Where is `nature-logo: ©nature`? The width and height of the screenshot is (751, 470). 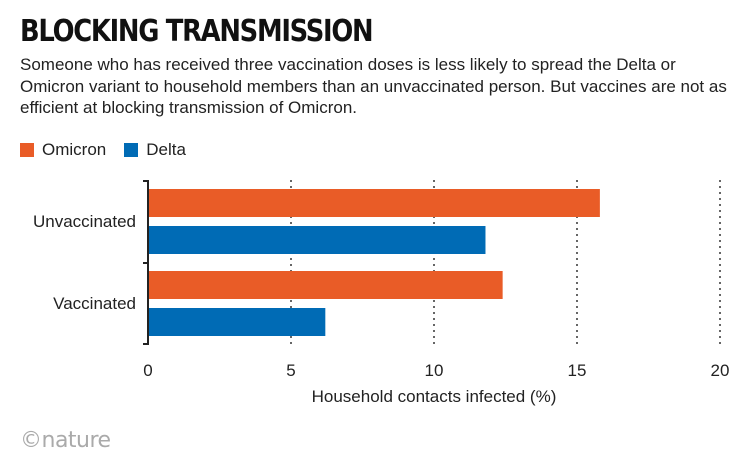
nature-logo: ©nature is located at coordinates (65, 440).